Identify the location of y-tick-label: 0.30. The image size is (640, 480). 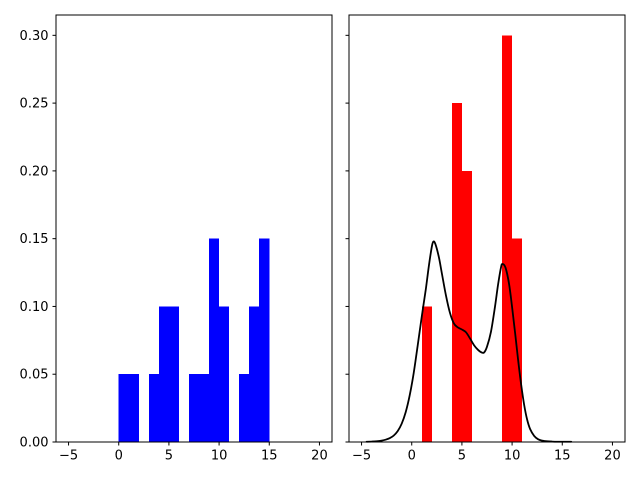
(34, 36).